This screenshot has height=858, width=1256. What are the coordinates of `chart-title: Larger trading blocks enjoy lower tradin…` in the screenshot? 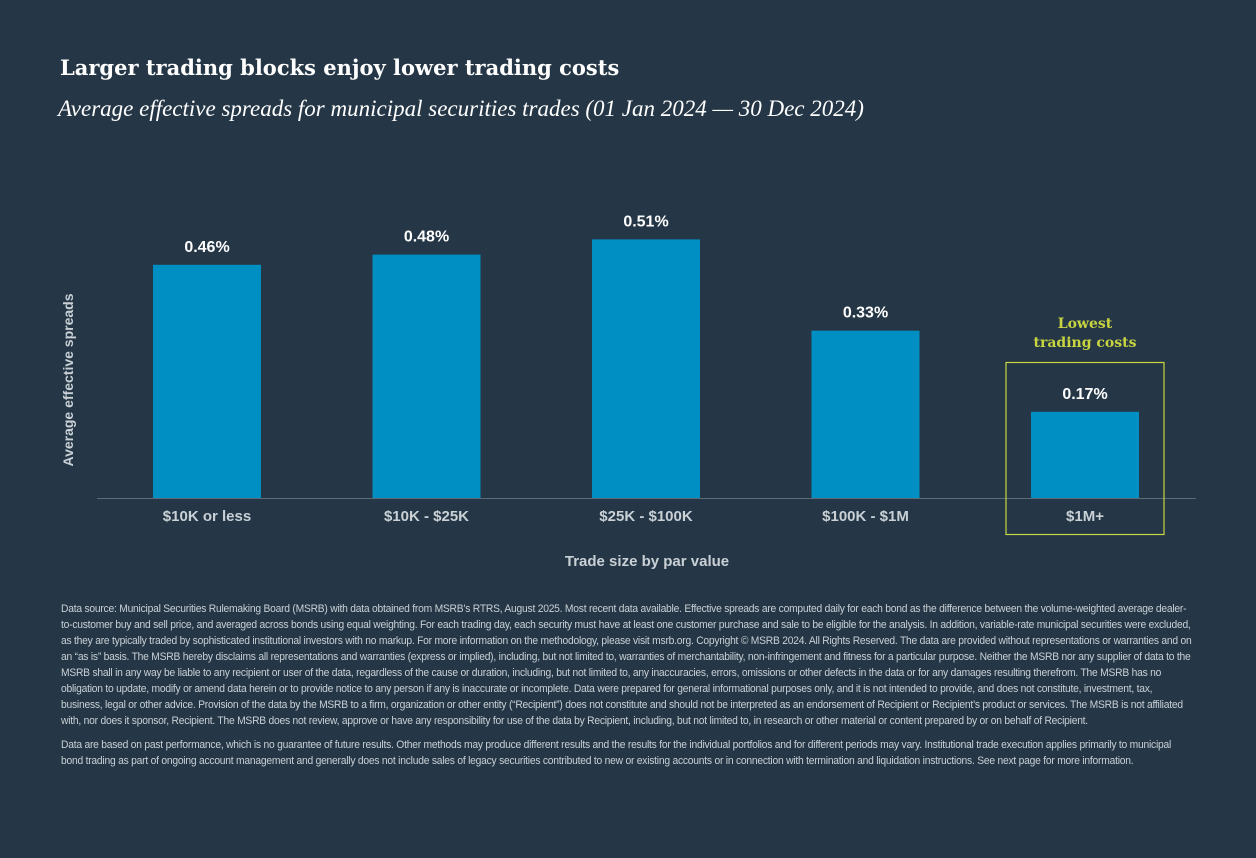 It's located at (340, 67).